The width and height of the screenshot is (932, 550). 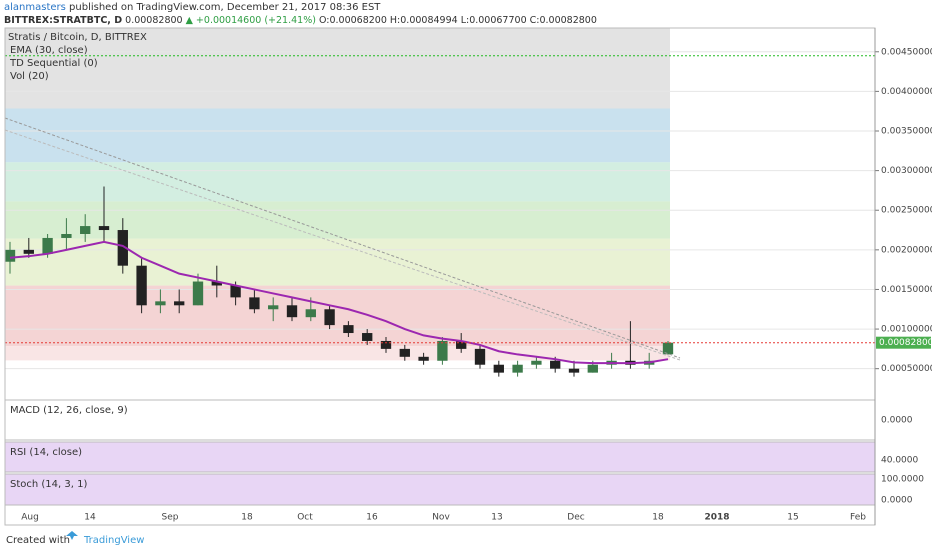 I want to click on x-tick-label: 13, so click(x=496, y=518).